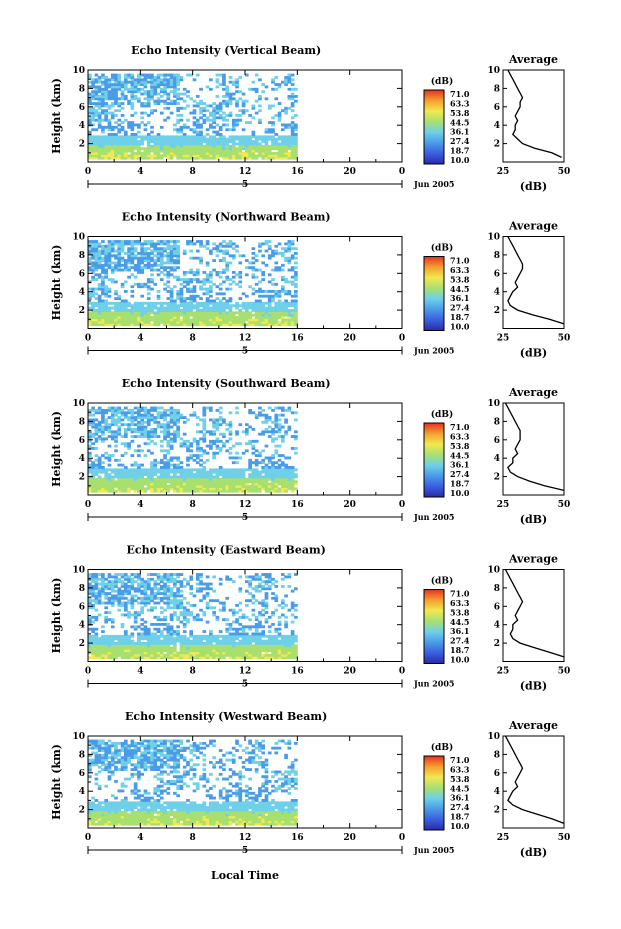 This screenshot has height=929, width=621. Describe the element at coordinates (245, 505) in the screenshot. I see `x-tick-label: 12` at that location.